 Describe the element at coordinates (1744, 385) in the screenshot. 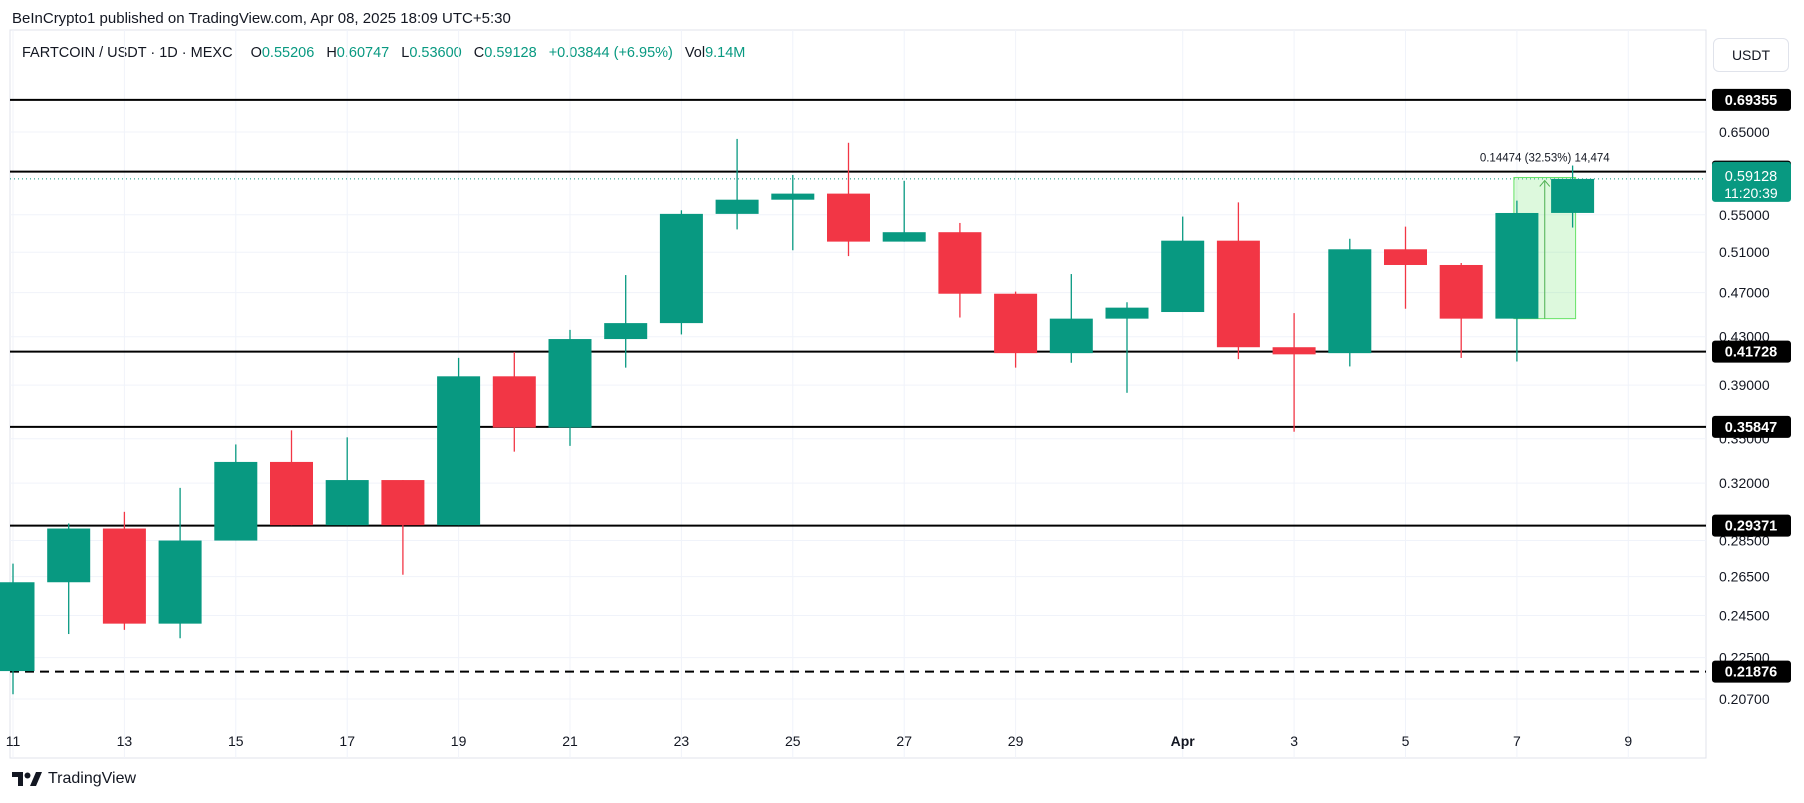

I see `y-tick-label: 0.39000` at that location.